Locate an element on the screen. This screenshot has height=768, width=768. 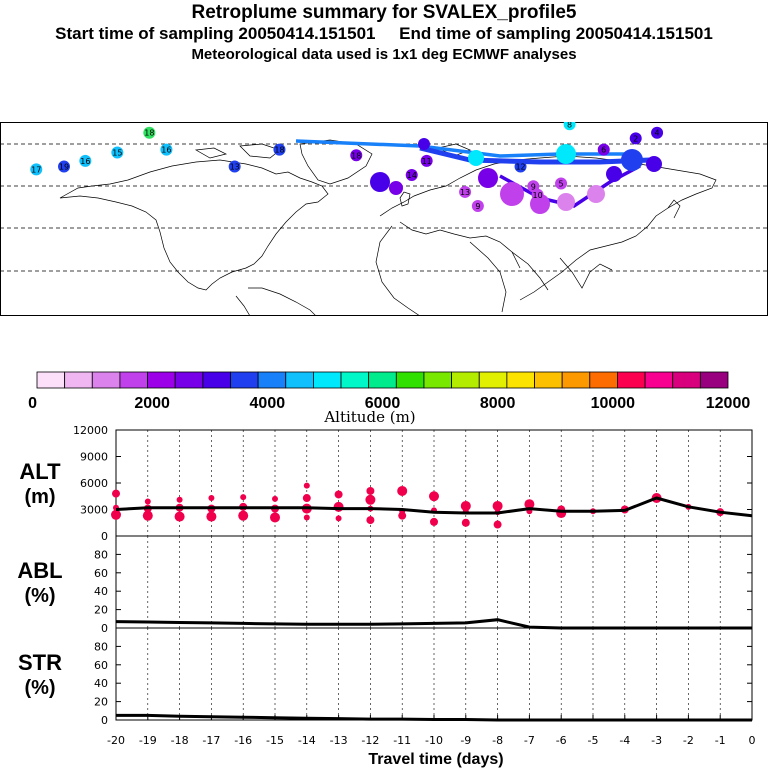
y-tick-label: 12000 is located at coordinates (90, 430).